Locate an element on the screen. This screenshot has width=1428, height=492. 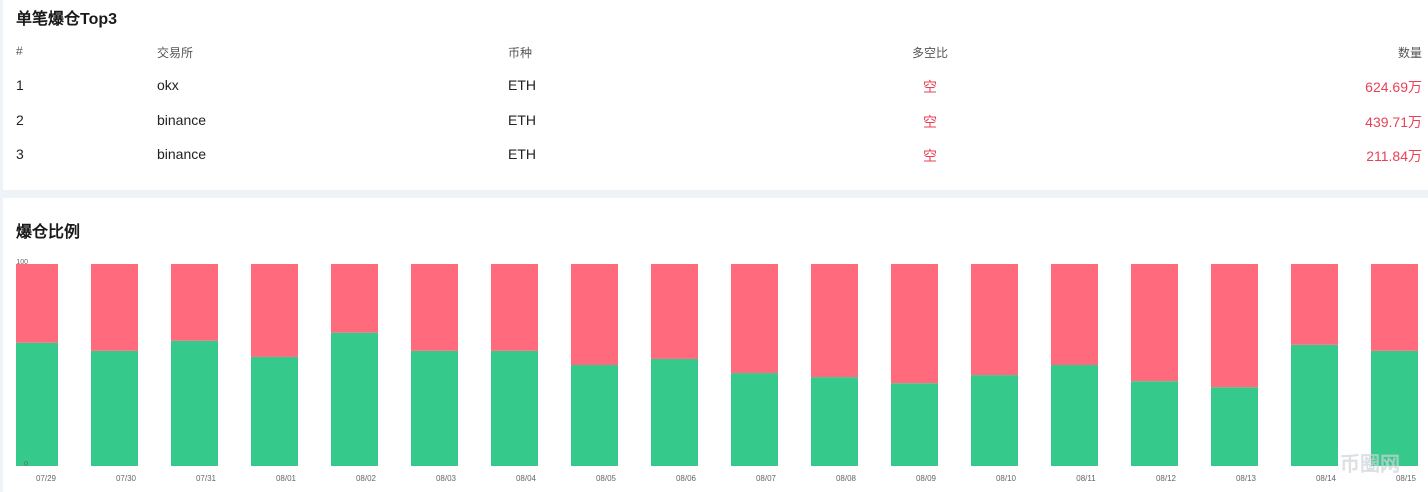
x-tick-label: 08/14 is located at coordinates (1326, 478).